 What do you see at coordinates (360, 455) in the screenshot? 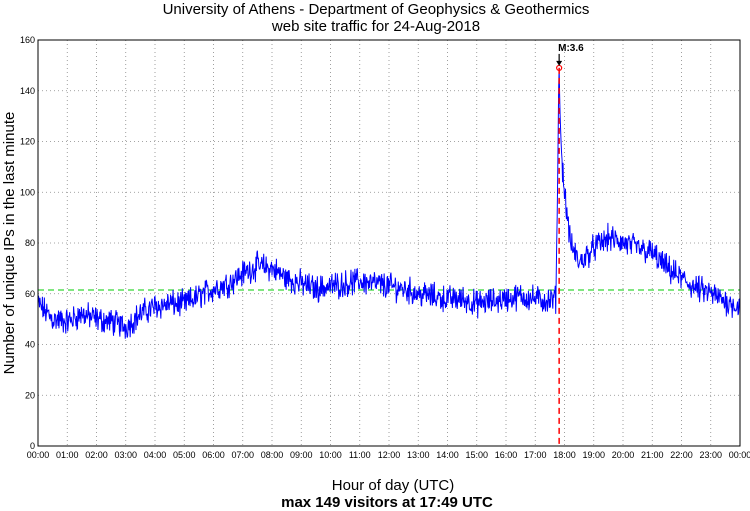
I see `x-tick-label: 11:00` at bounding box center [360, 455].